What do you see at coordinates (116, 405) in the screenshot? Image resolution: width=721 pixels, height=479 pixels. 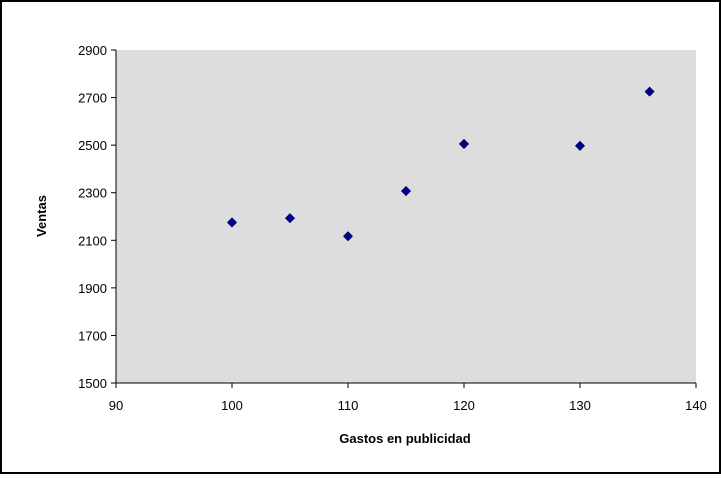 I see `x-tick-label: 90` at bounding box center [116, 405].